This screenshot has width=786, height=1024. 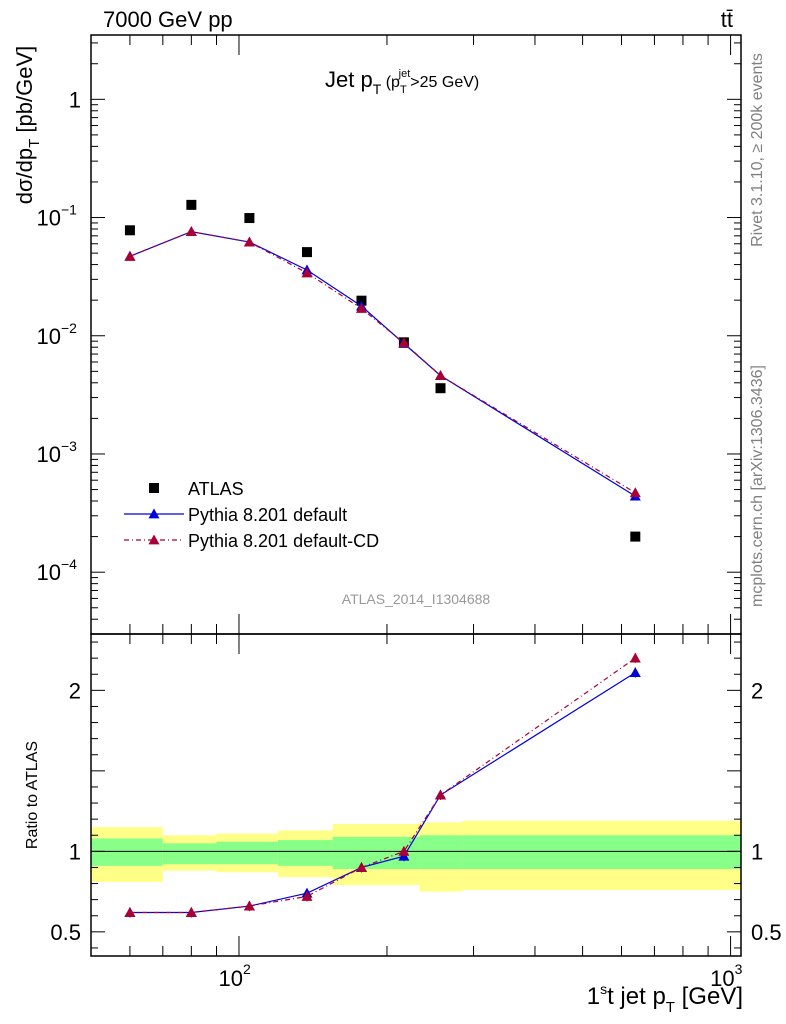 What do you see at coordinates (75, 690) in the screenshot?
I see `ratio-y-tick-label: 2` at bounding box center [75, 690].